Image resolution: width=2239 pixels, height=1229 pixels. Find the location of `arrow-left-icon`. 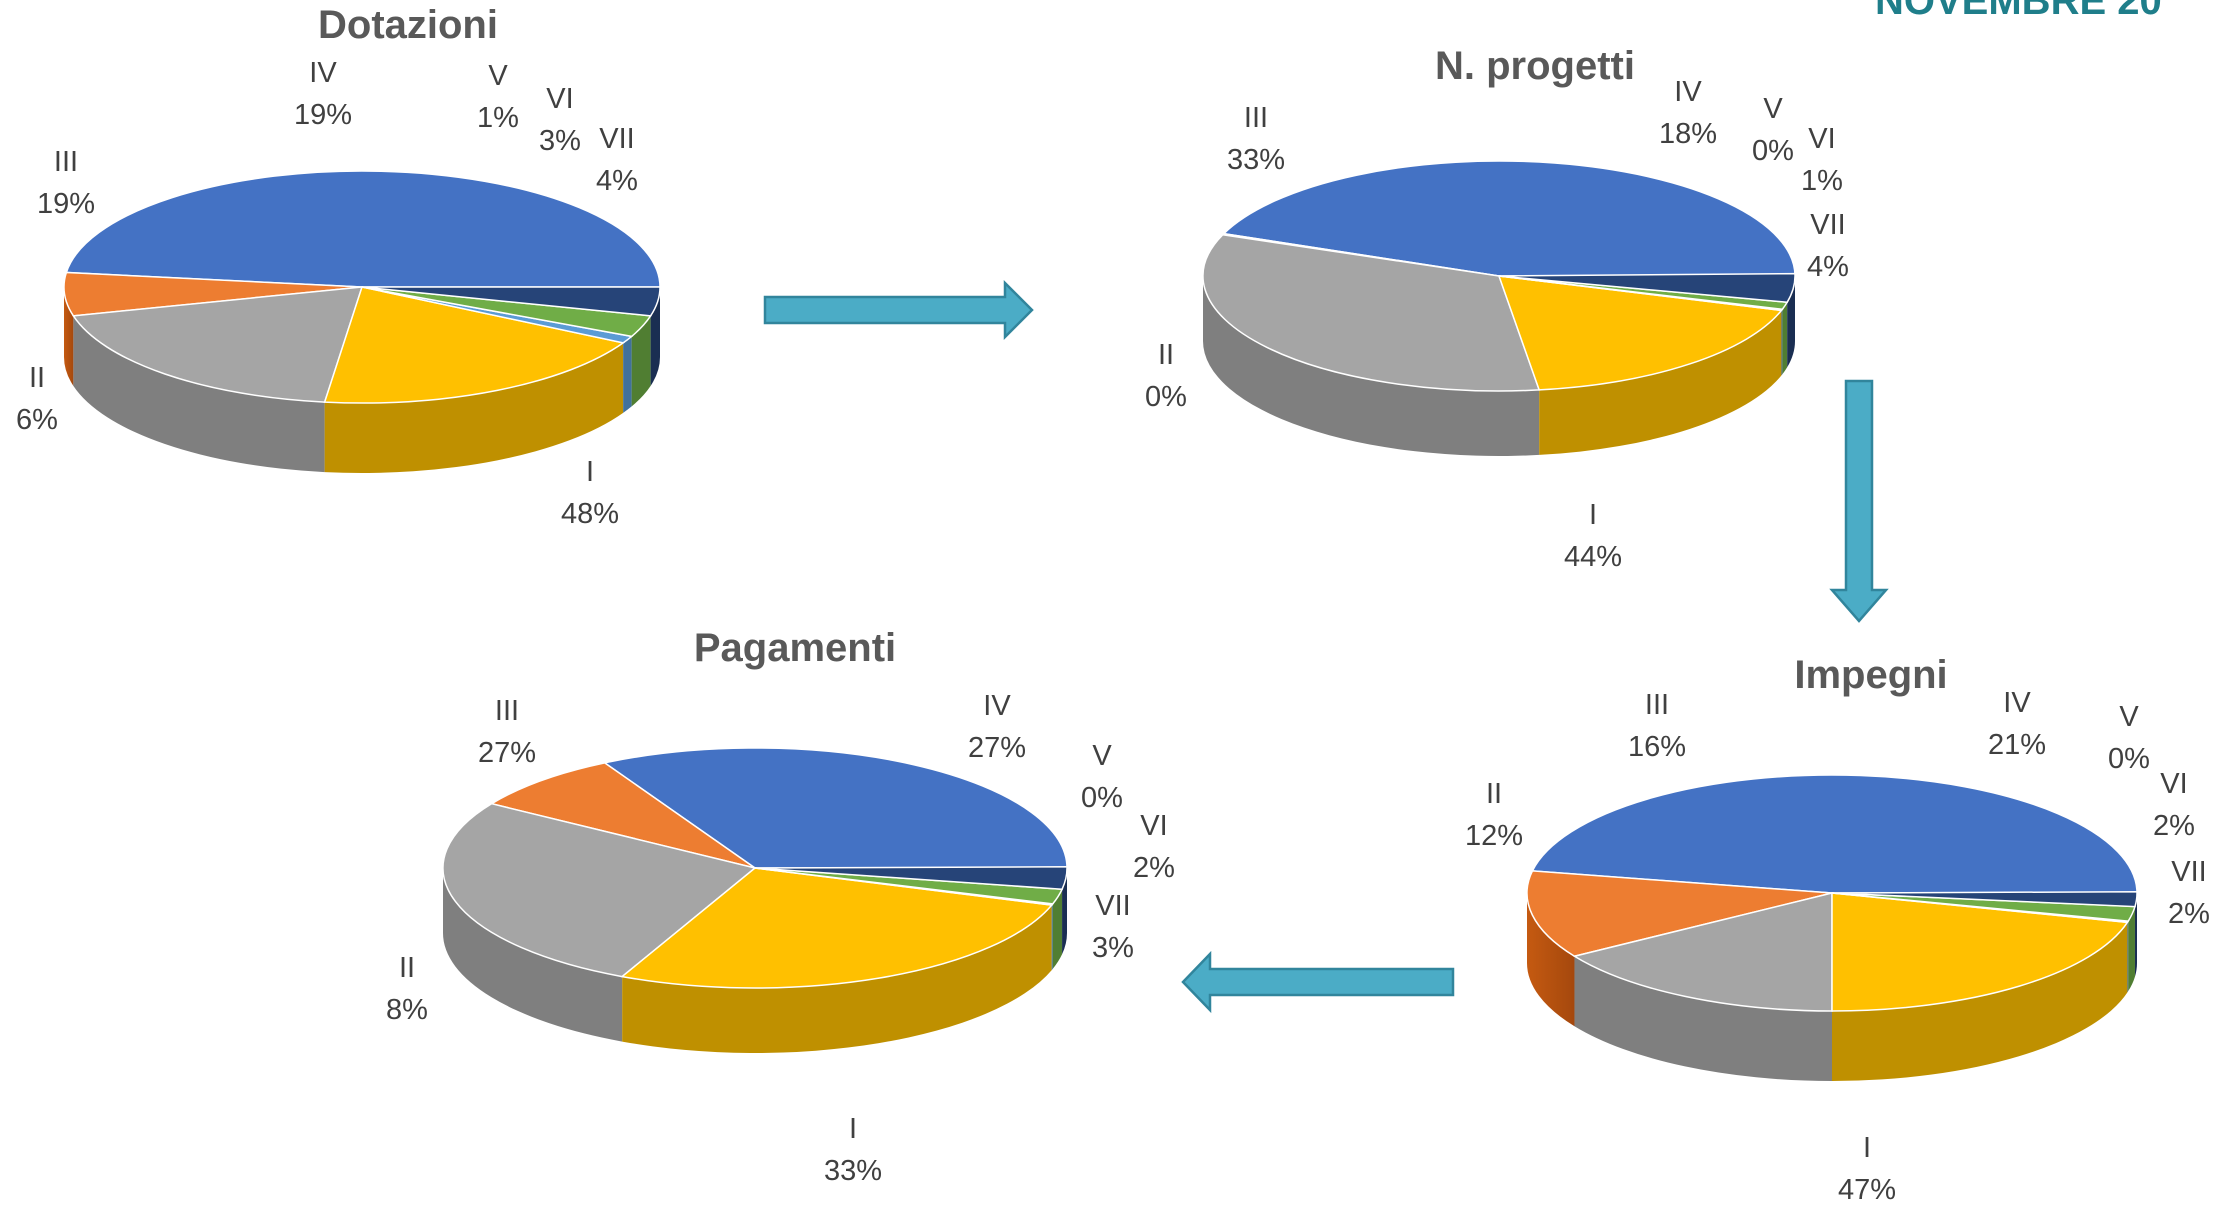

arrow-left-icon is located at coordinates (1318, 982).